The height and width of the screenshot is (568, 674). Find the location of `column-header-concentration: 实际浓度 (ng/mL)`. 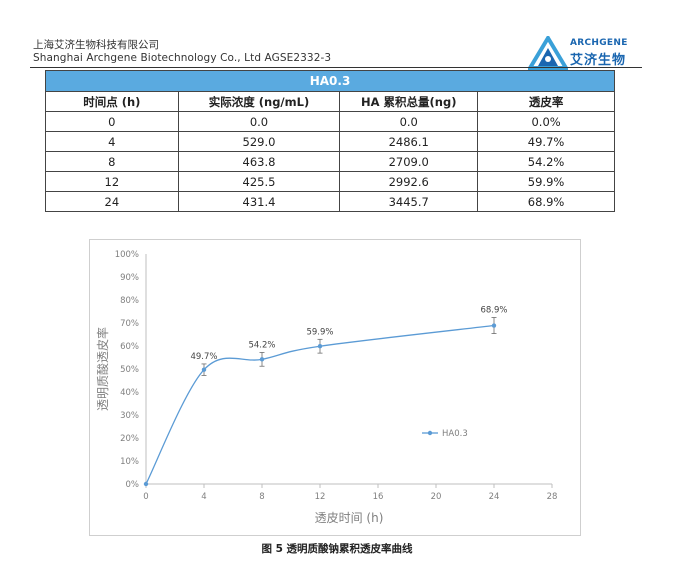

column-header-concentration: 实际浓度 (ng/mL) is located at coordinates (259, 101).